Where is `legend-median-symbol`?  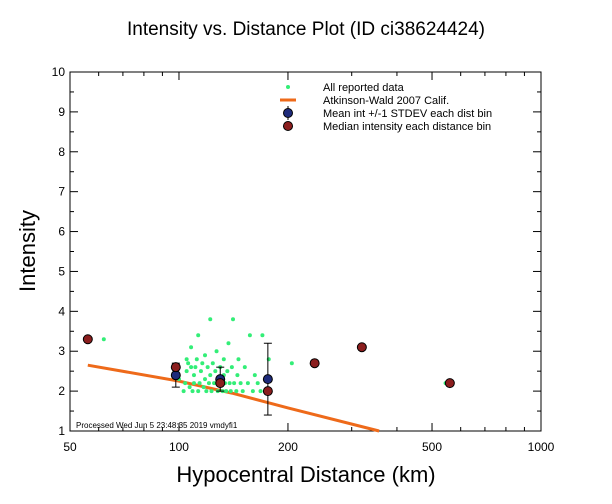 legend-median-symbol is located at coordinates (288, 126).